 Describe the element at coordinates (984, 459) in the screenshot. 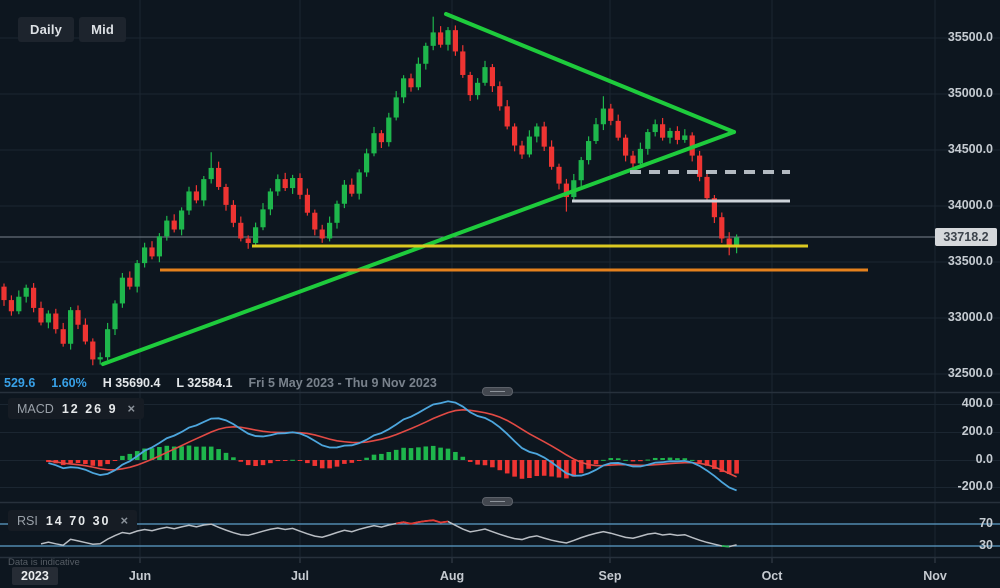

I see `macd-tick-0.0: 0.0` at that location.